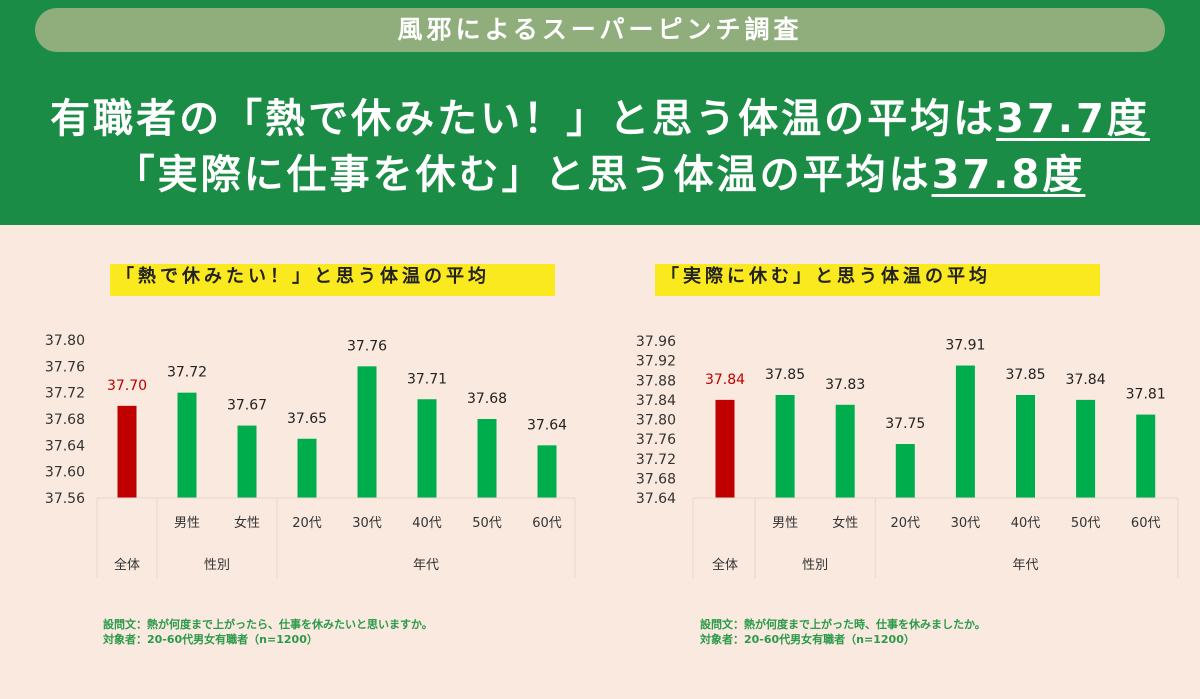 The width and height of the screenshot is (1200, 699). Describe the element at coordinates (127, 386) in the screenshot. I see `data-label: 37.70` at that location.